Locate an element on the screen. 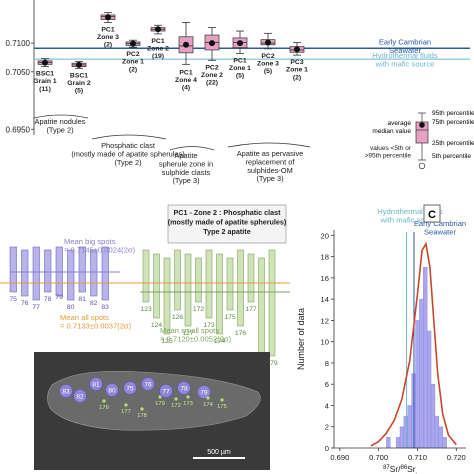 Image resolution: width=474 pixels, height=474 pixels. panel-b-sem-small-spot-label: 174 is located at coordinates (208, 405).